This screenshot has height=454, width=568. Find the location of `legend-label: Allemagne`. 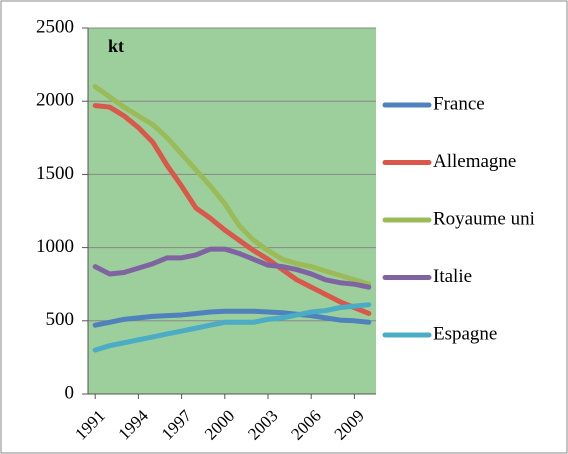

legend-label: Allemagne is located at coordinates (474, 161).